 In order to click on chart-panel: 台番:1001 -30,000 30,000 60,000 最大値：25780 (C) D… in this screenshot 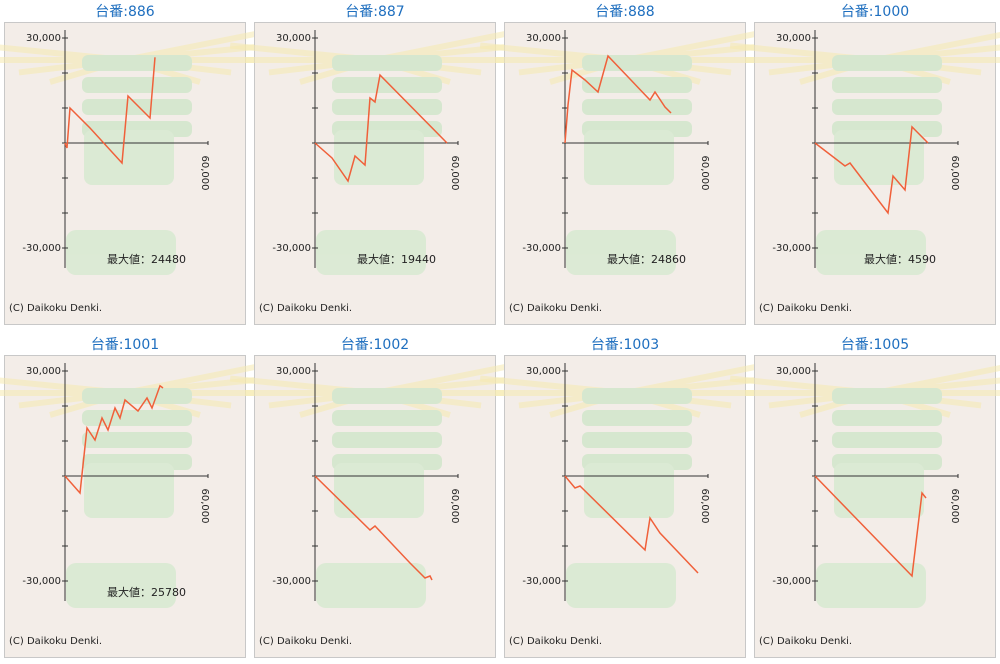, I will do `click(138, 497)`.